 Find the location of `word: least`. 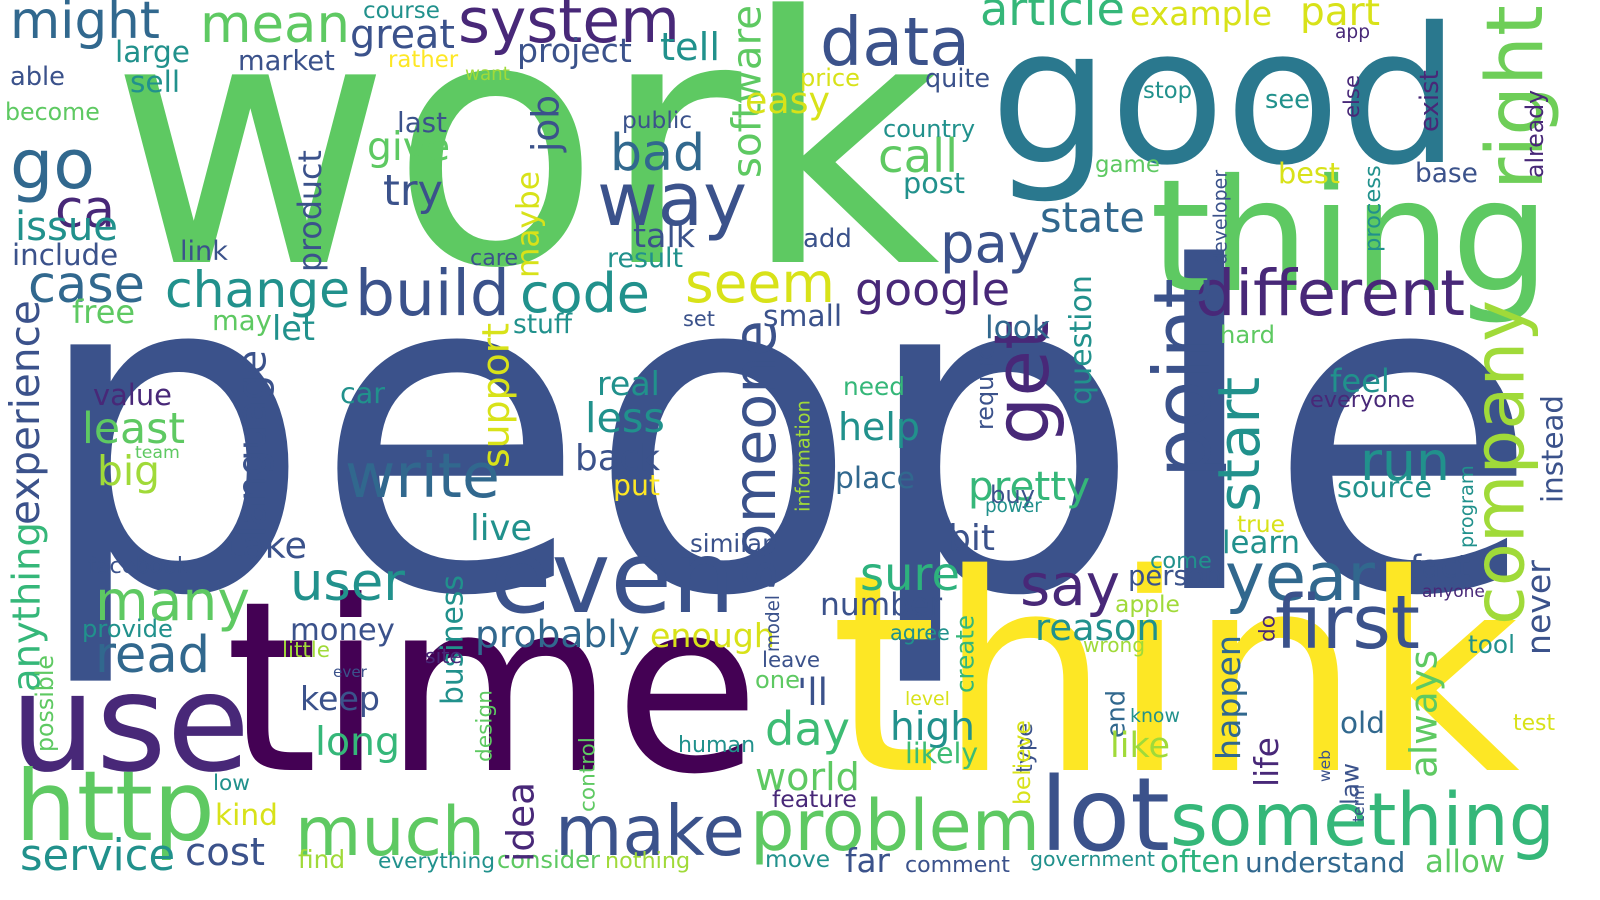

word: least is located at coordinates (133, 429).